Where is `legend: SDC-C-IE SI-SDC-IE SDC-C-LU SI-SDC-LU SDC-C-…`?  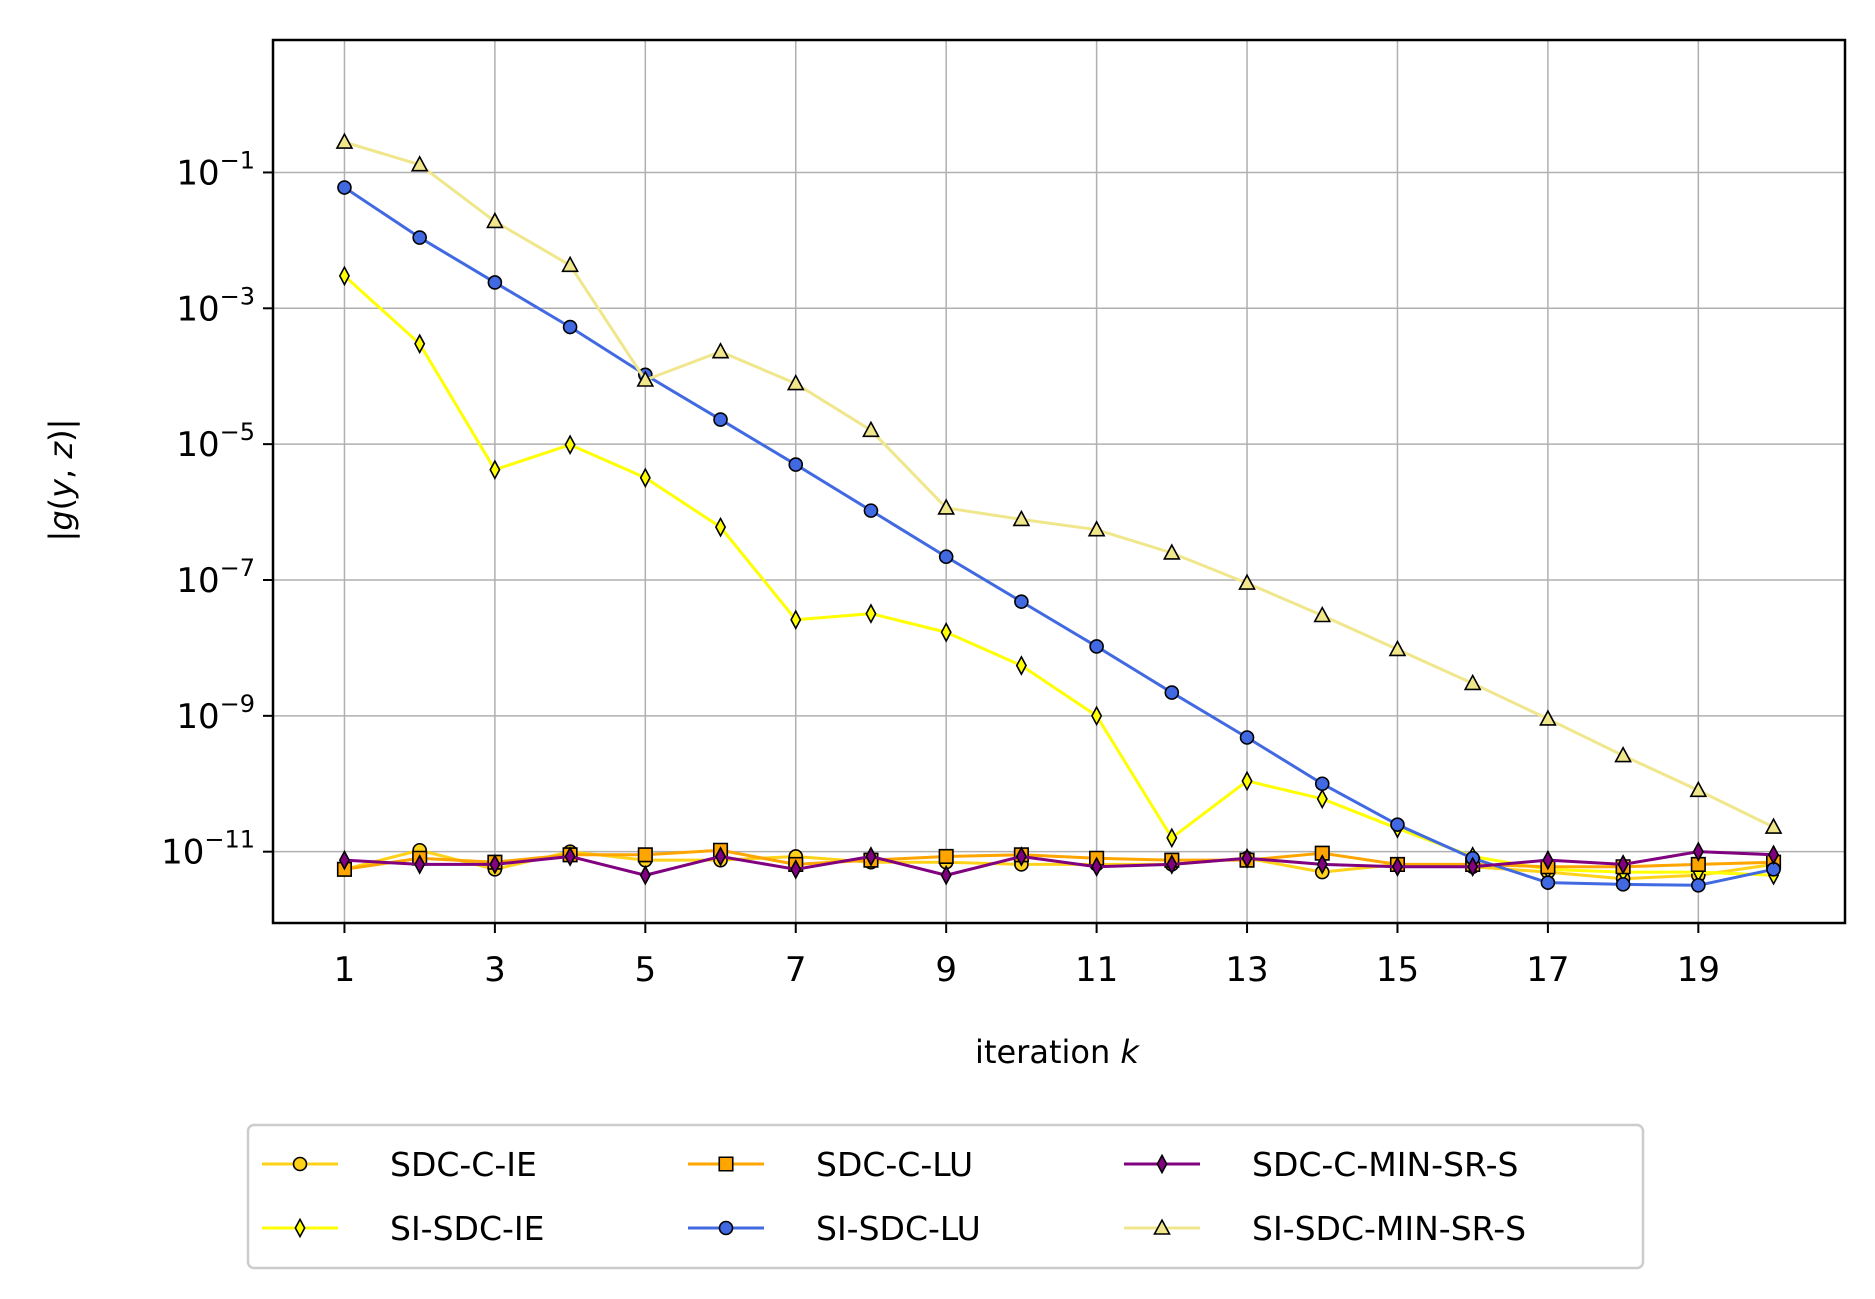
legend: SDC-C-IE SI-SDC-IE SDC-C-LU SI-SDC-LU SDC-C-… is located at coordinates (945, 1196).